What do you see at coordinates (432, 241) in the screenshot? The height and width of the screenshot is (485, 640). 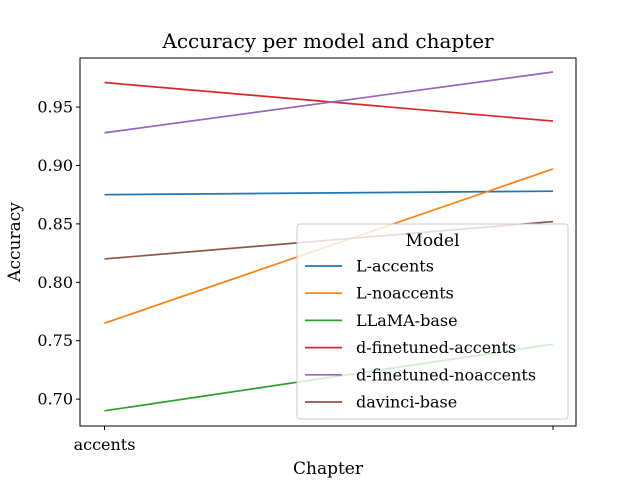 I see `legend-title: Model` at bounding box center [432, 241].